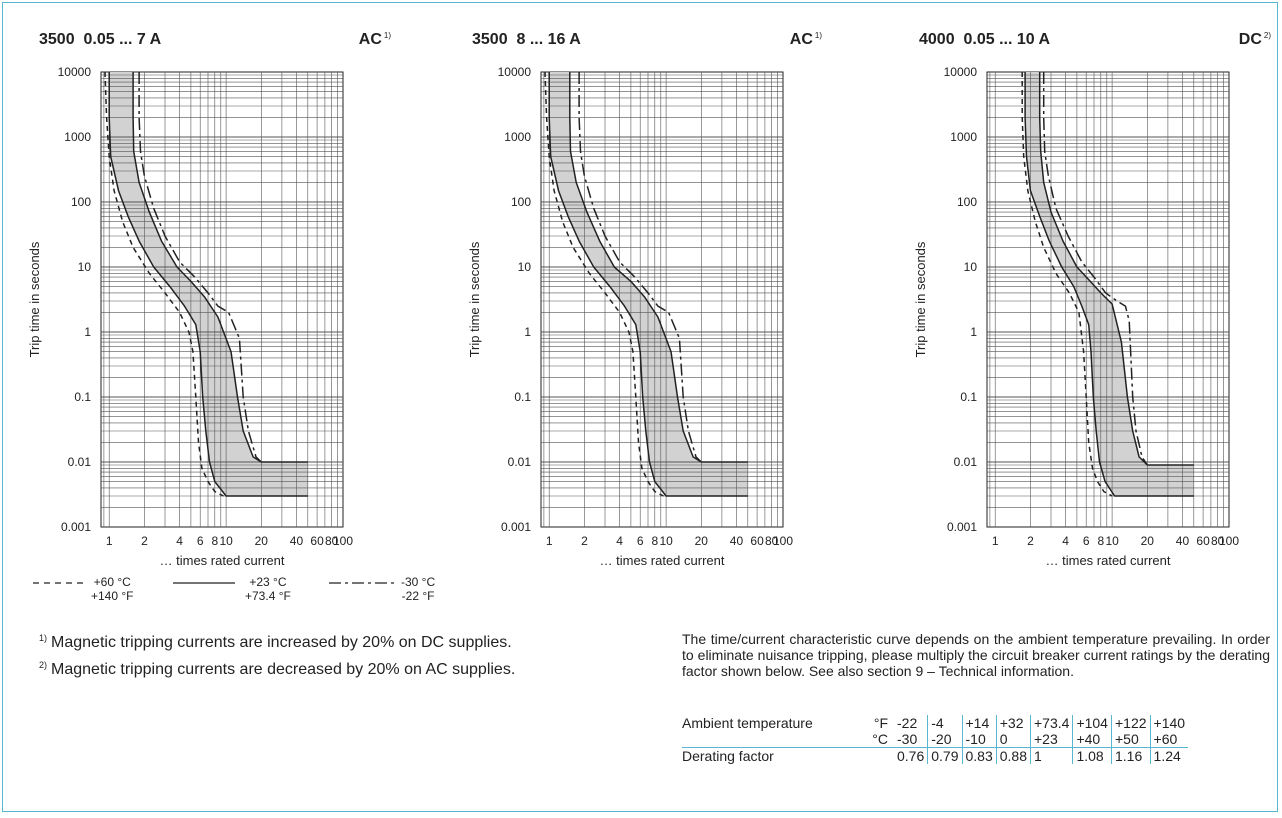 Image resolution: width=1282 pixels, height=818 pixels. What do you see at coordinates (647, 43) in the screenshot?
I see `chart-header: 3500 8 ... 16 A AC 1)` at bounding box center [647, 43].